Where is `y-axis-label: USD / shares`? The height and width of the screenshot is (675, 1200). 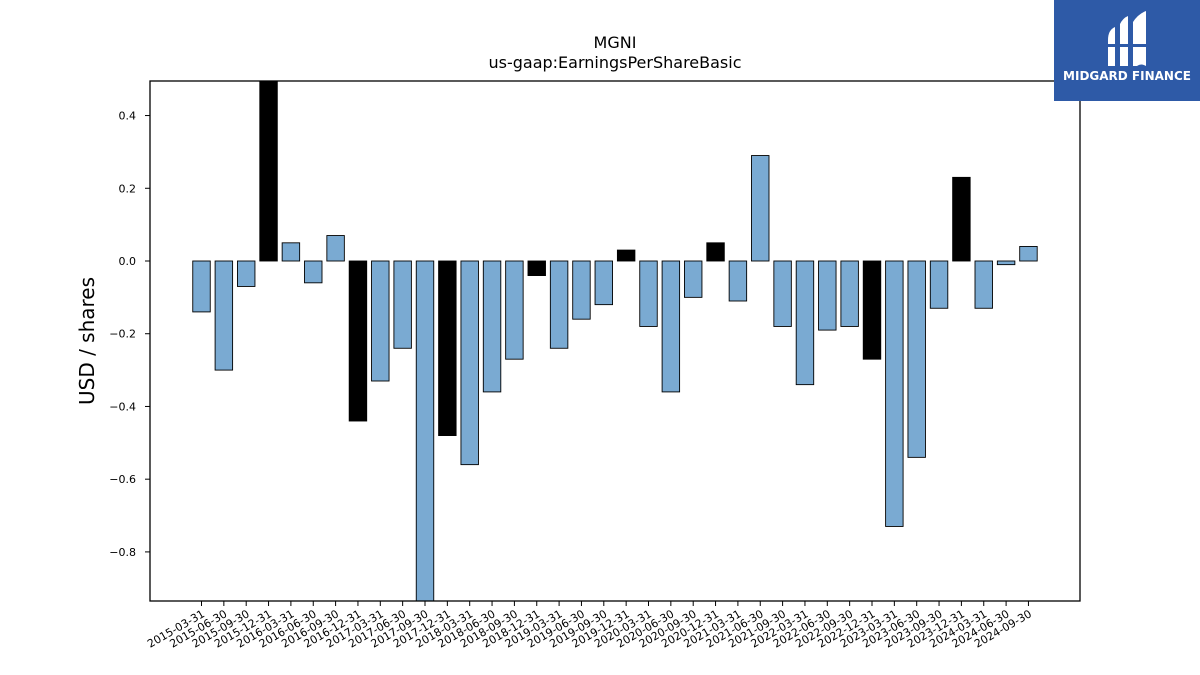 y-axis-label: USD / shares is located at coordinates (87, 341).